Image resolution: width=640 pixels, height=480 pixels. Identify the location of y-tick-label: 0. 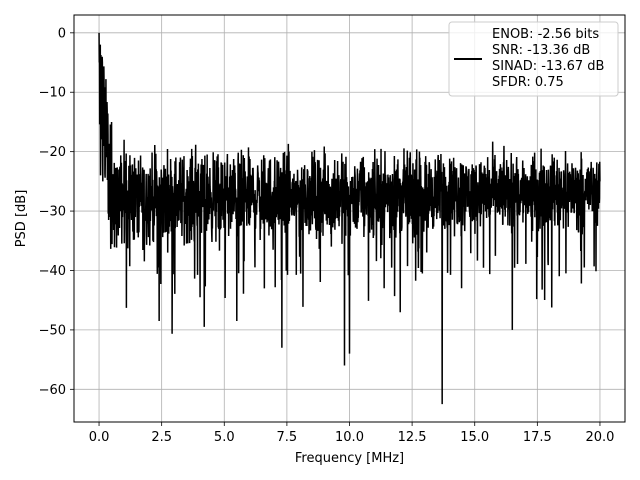
(62, 33).